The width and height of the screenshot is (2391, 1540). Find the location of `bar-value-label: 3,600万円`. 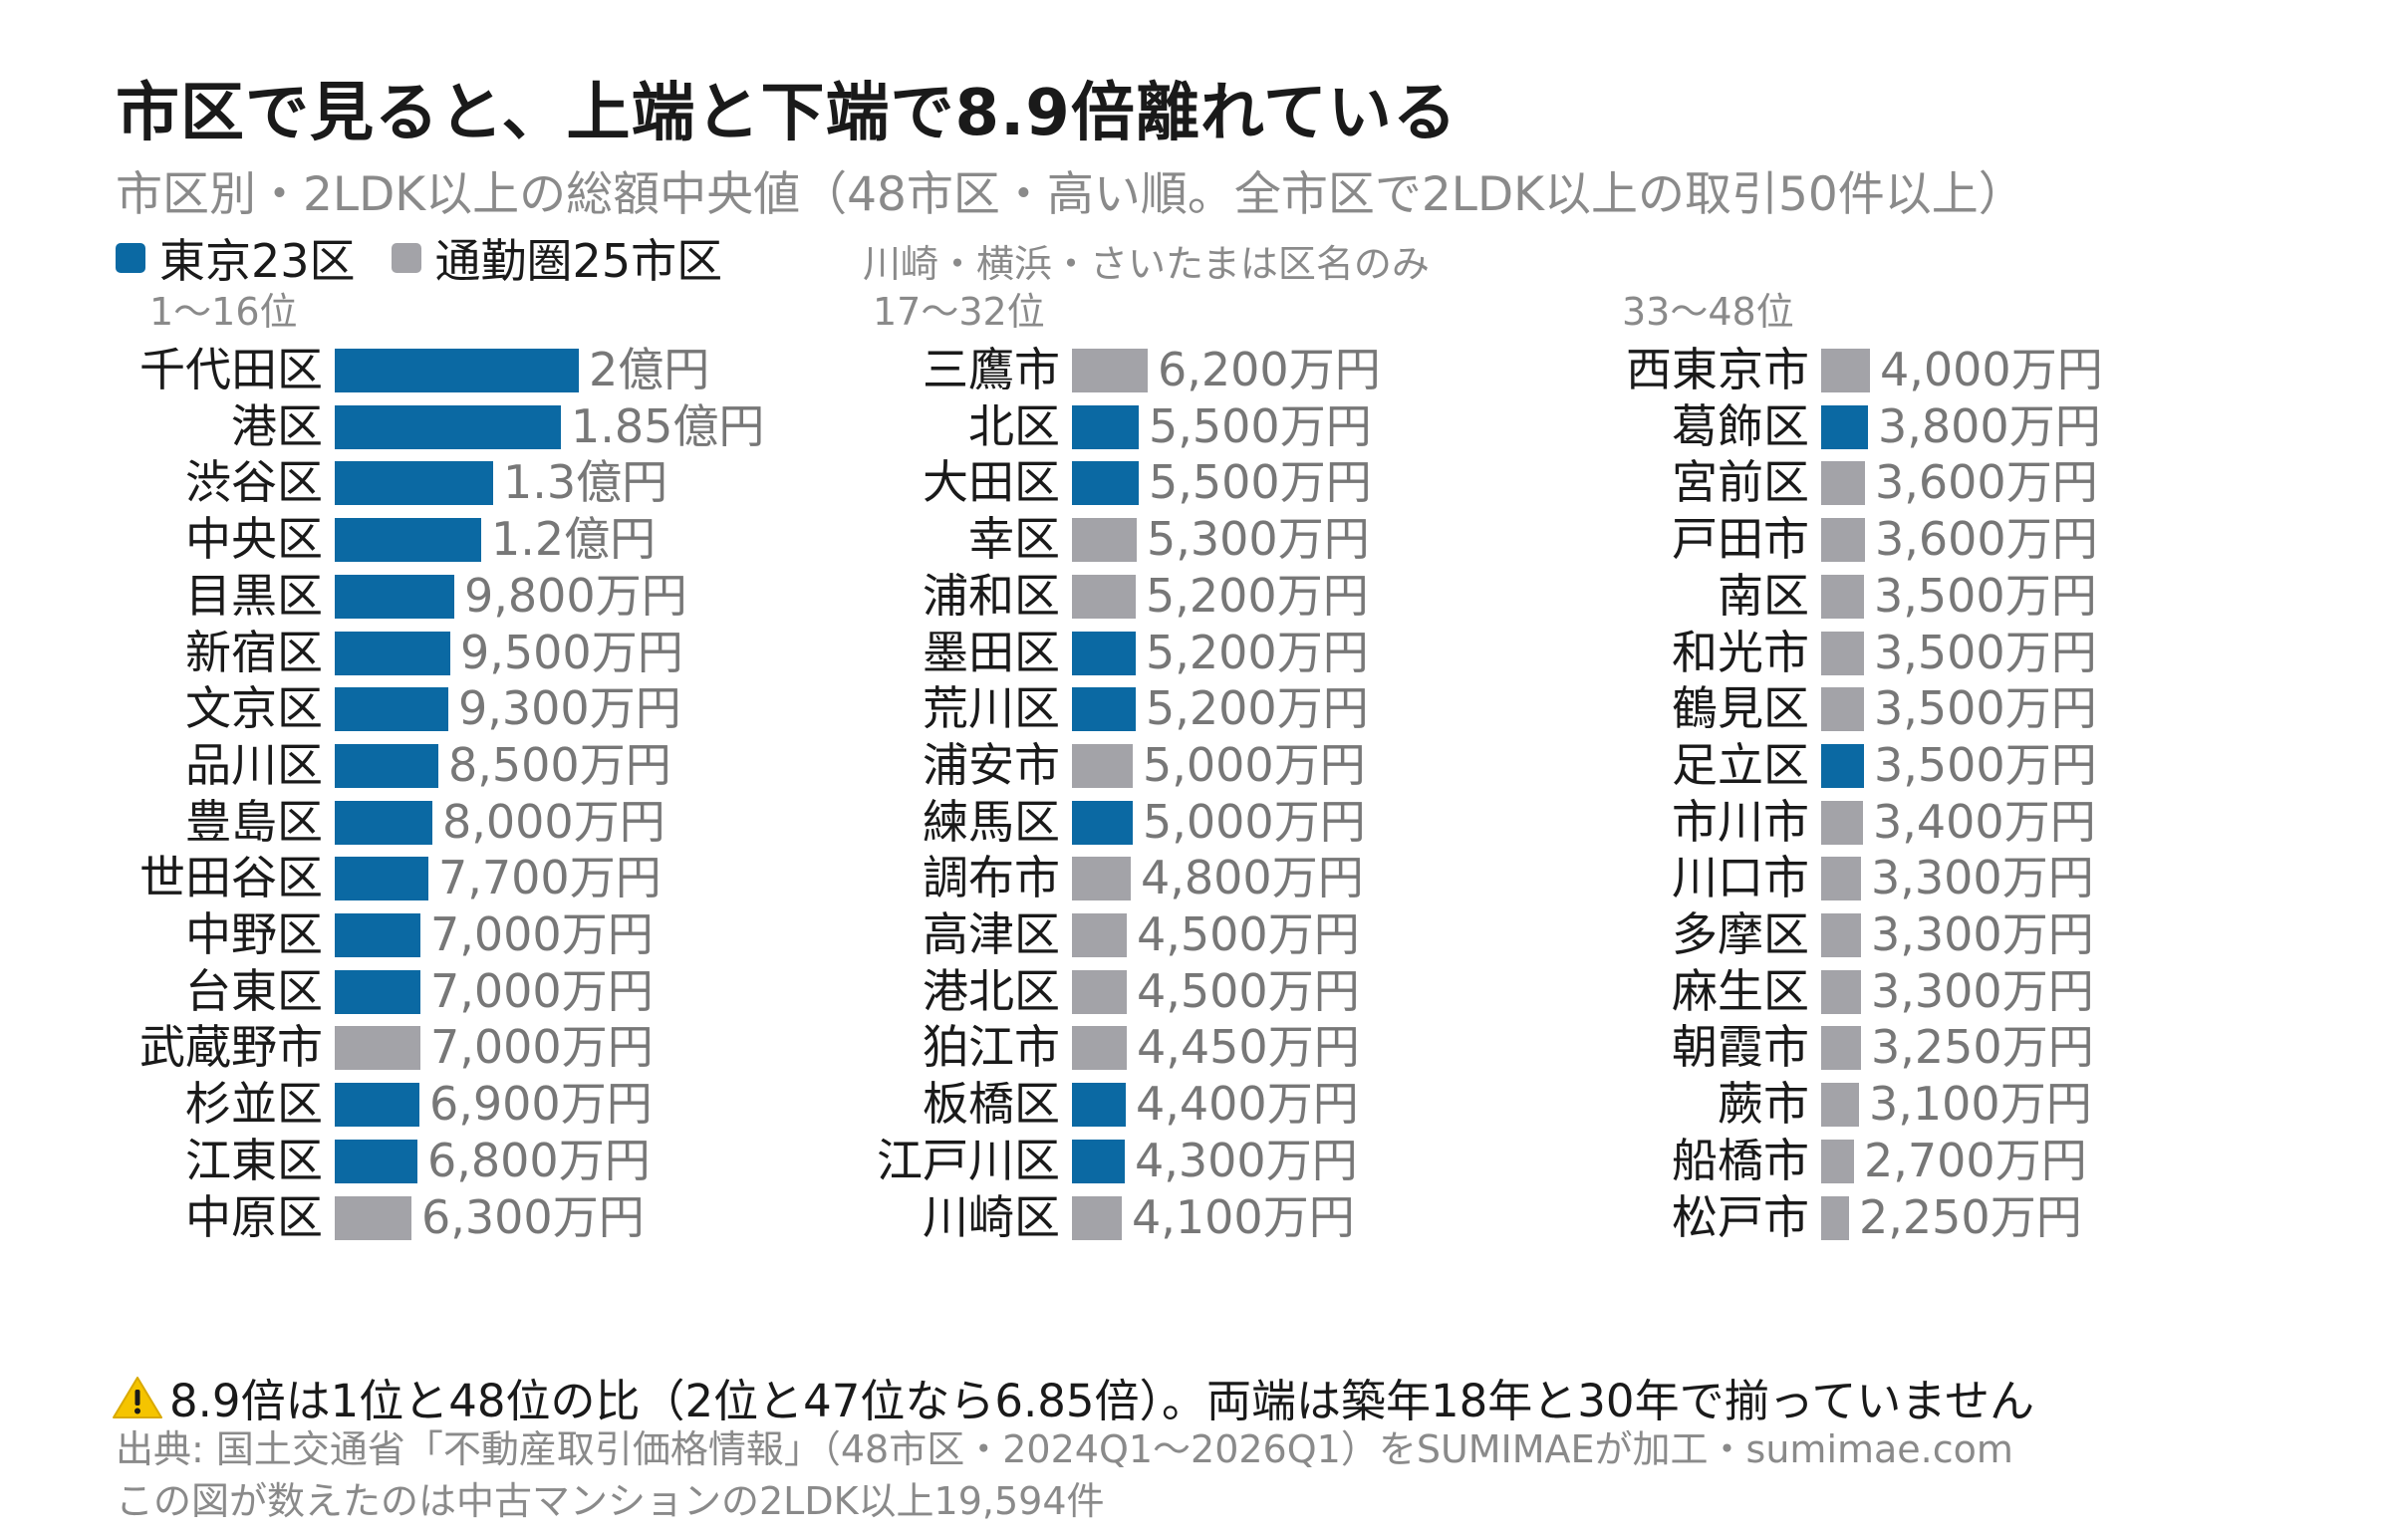

bar-value-label: 3,600万円 is located at coordinates (1986, 482).